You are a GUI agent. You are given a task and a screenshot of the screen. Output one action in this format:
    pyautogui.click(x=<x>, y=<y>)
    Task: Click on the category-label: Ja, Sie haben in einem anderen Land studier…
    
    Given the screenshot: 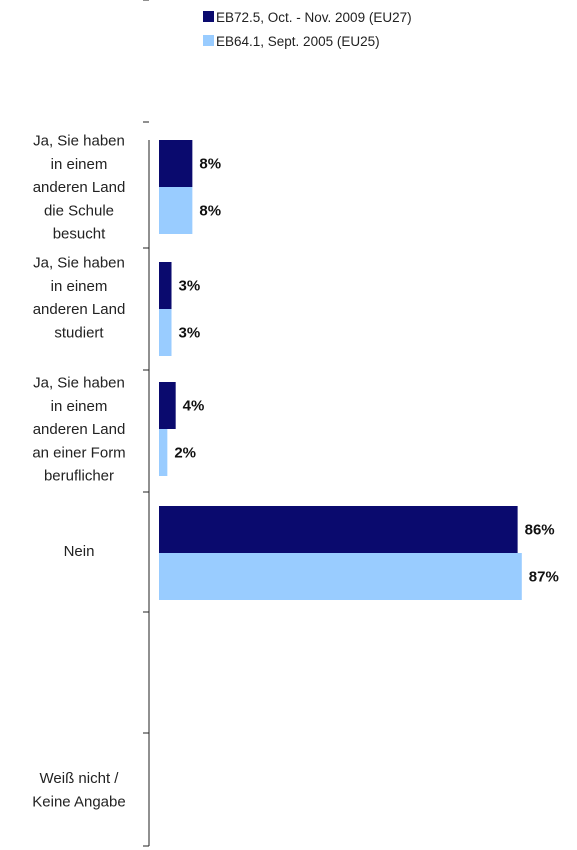 What is the action you would take?
    pyautogui.click(x=79, y=298)
    